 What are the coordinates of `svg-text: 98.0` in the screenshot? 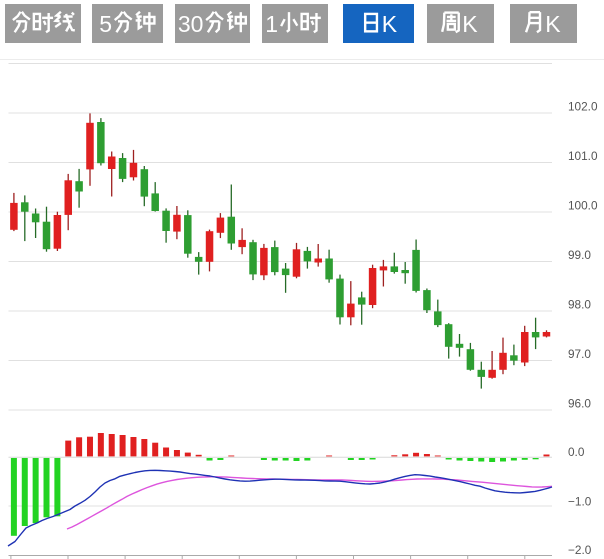 It's located at (579, 305).